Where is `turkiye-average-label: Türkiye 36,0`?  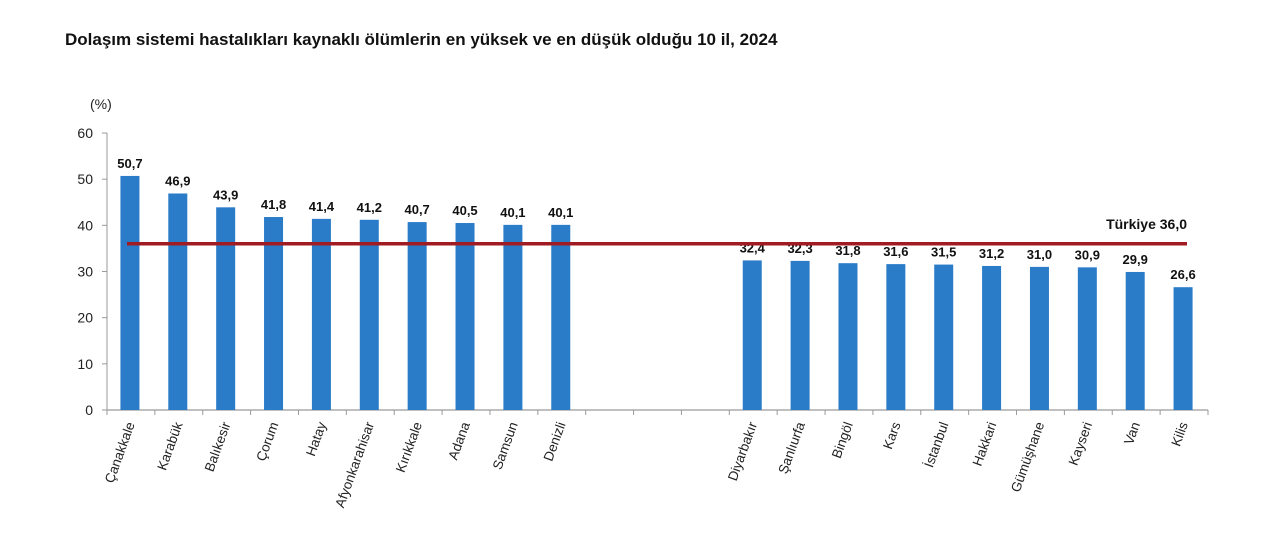
turkiye-average-label: Türkiye 36,0 is located at coordinates (1146, 224).